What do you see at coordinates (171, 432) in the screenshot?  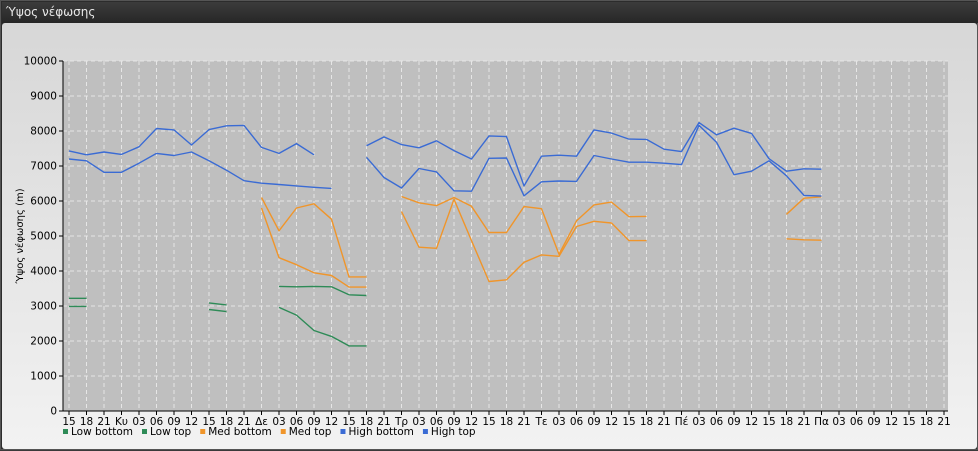 I see `legend-label: Low top` at bounding box center [171, 432].